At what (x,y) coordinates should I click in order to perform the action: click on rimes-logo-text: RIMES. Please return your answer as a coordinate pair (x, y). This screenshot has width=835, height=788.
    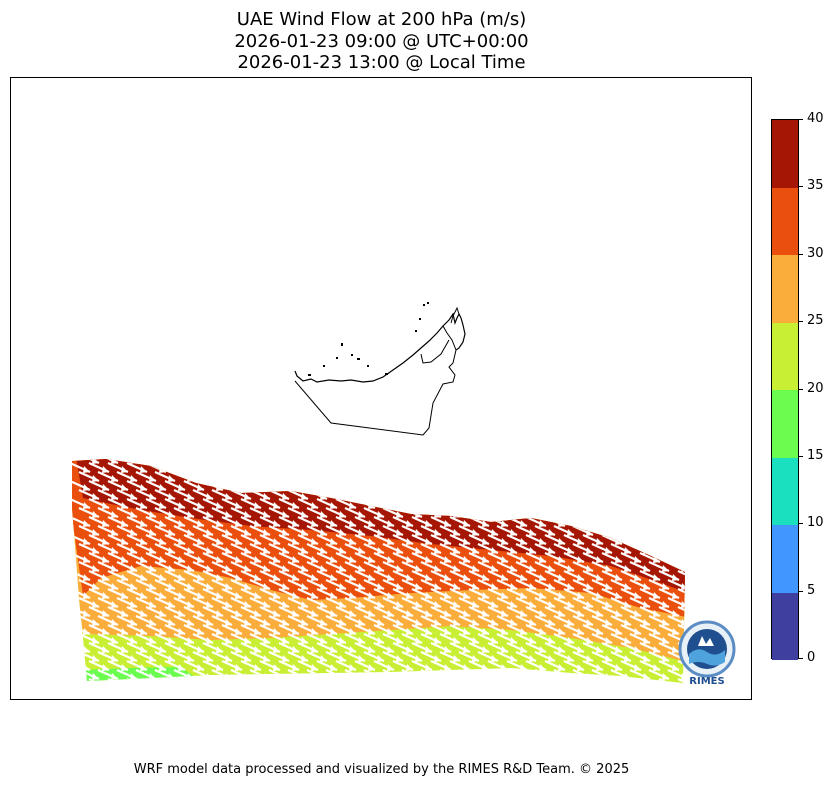
    Looking at the image, I should click on (706, 681).